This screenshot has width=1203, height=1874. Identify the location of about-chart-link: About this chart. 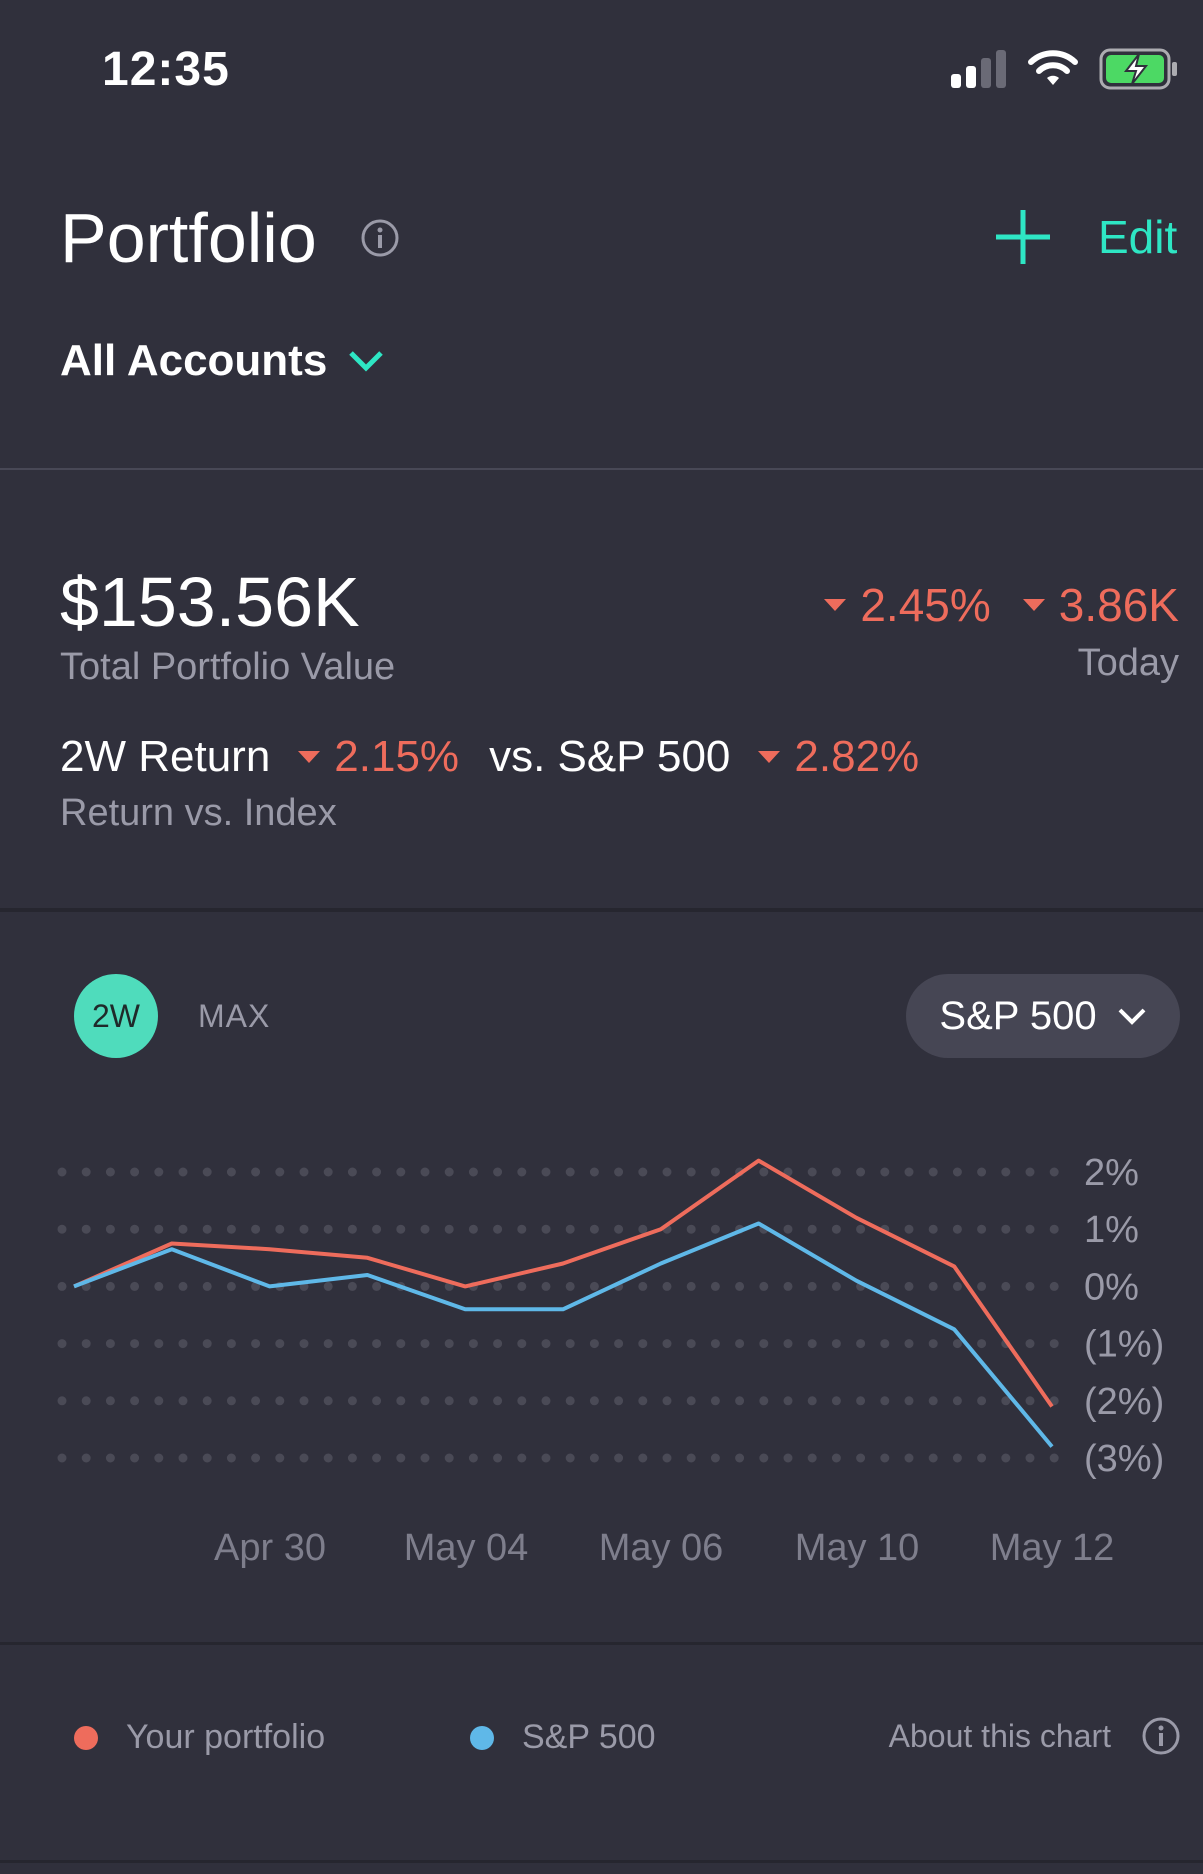
(1035, 1736).